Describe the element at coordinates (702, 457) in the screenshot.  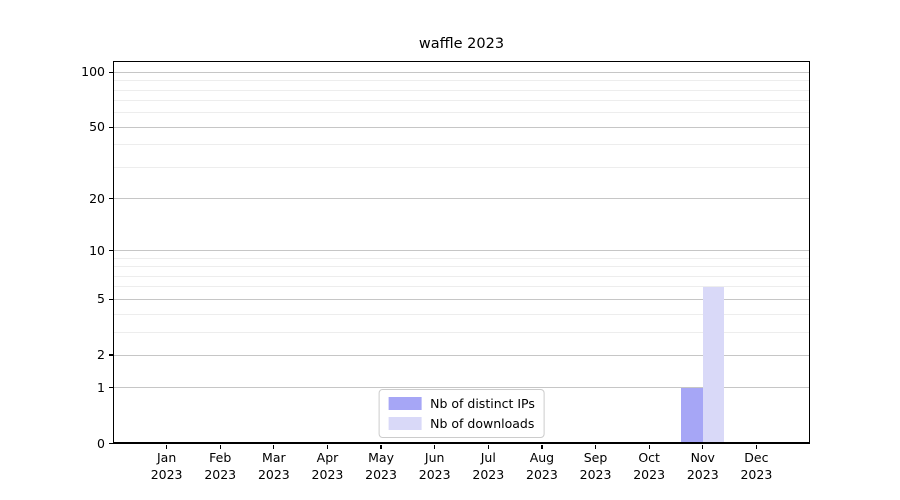
I see `x-tick-label-line: Nov` at that location.